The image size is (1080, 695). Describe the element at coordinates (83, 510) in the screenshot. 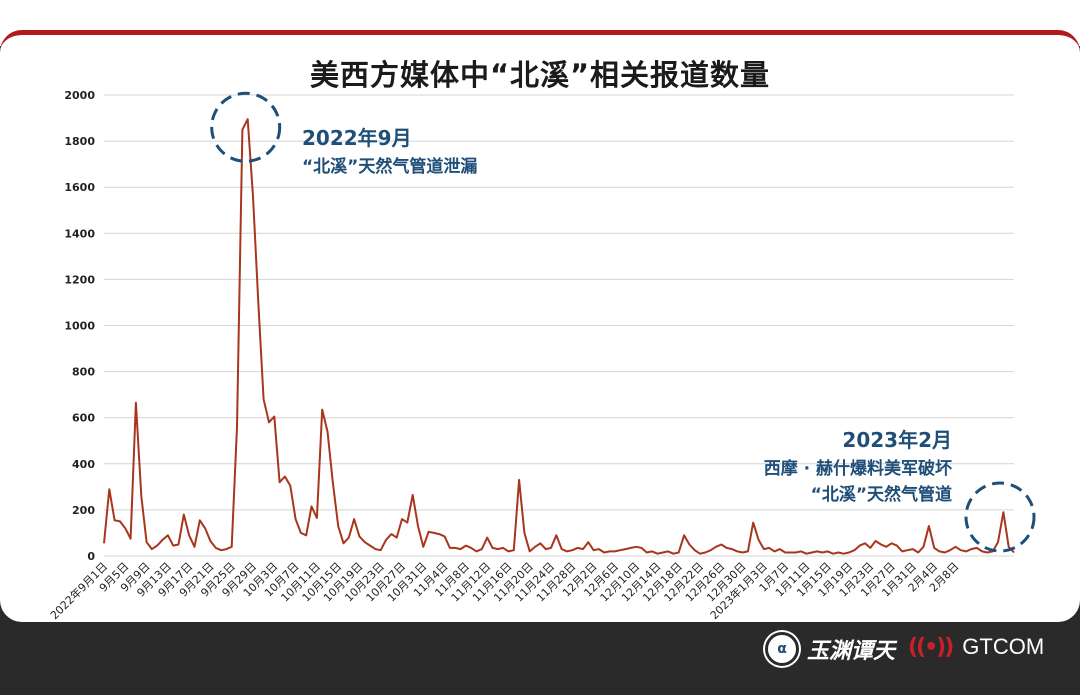

I see `y-tick-label: 200` at that location.